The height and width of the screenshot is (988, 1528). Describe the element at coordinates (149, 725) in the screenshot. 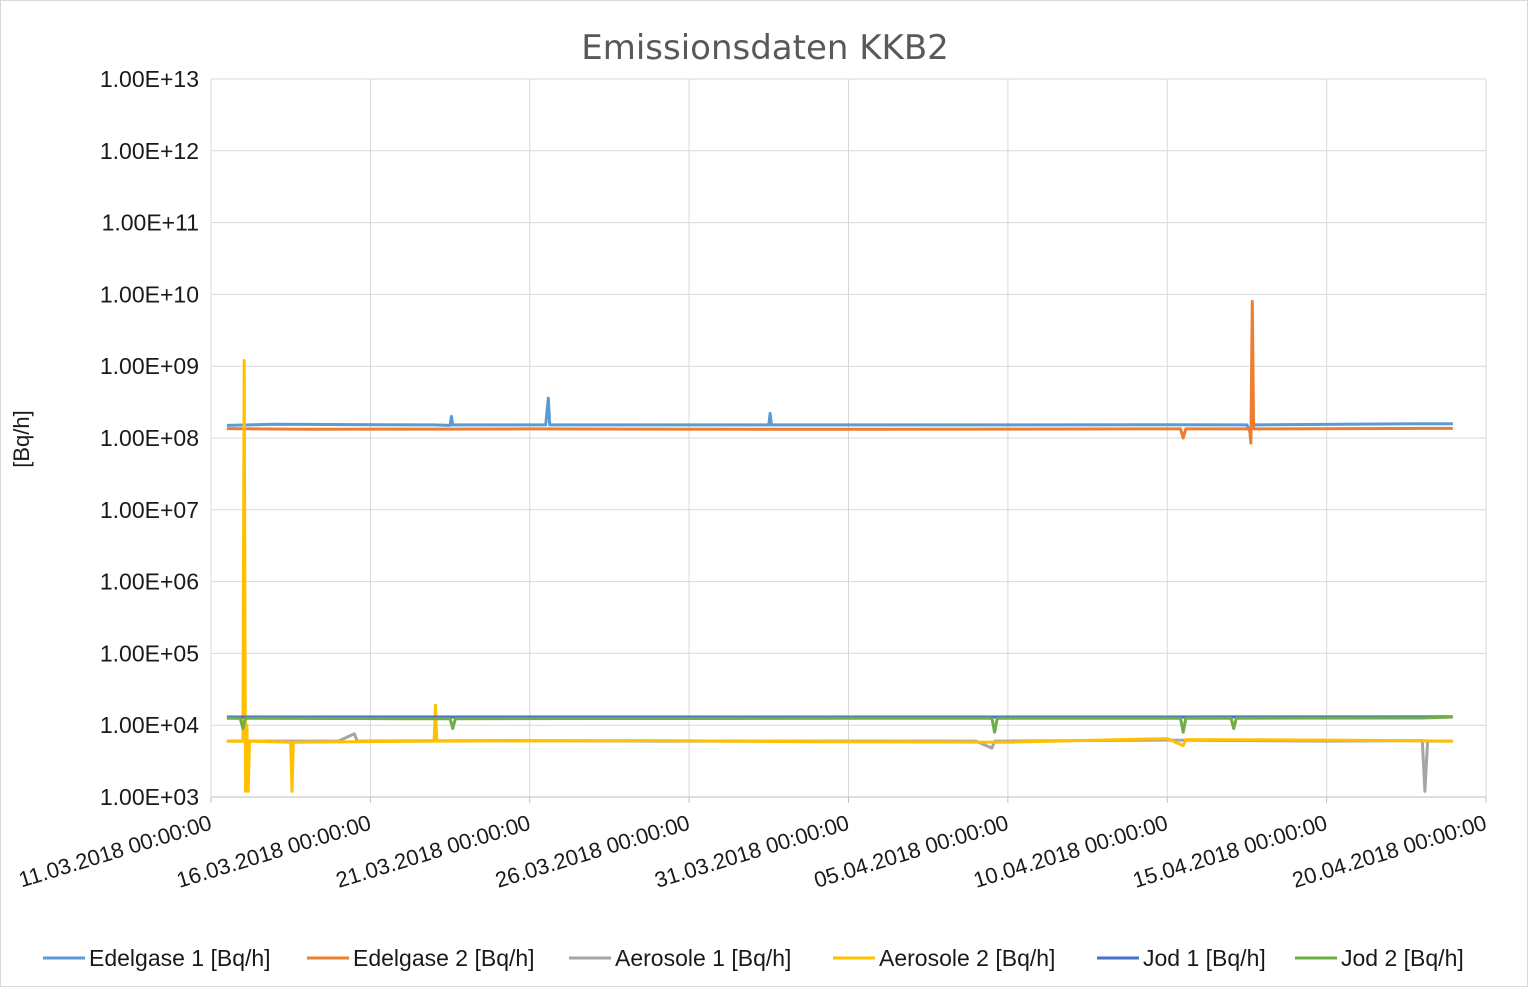

I see `y-tick-label: 1.00E+04` at that location.